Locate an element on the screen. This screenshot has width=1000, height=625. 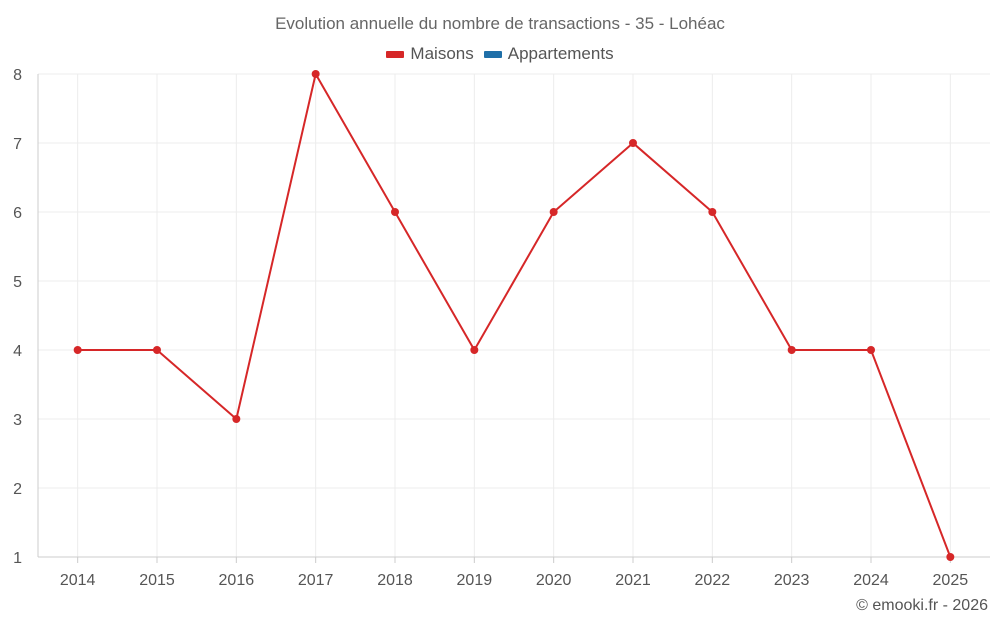
chart-legend: Maisons Appartements is located at coordinates (500, 54).